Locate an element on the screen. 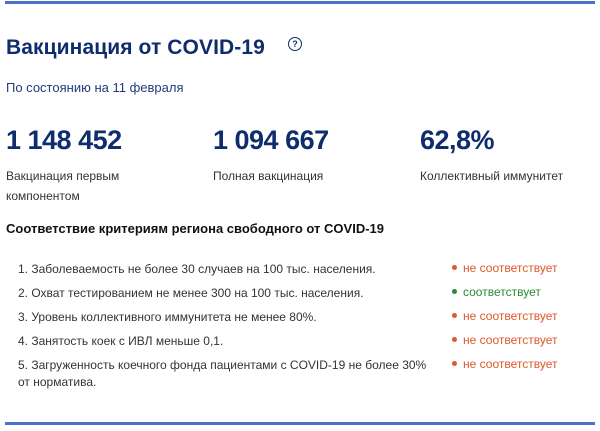 The width and height of the screenshot is (600, 431). stat-label: Полная вакцинация is located at coordinates (268, 176).